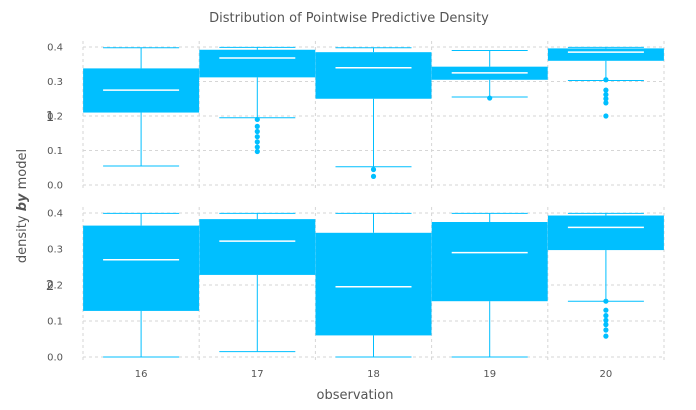  What do you see at coordinates (141, 374) in the screenshot?
I see `x-tick-label: 16` at bounding box center [141, 374].